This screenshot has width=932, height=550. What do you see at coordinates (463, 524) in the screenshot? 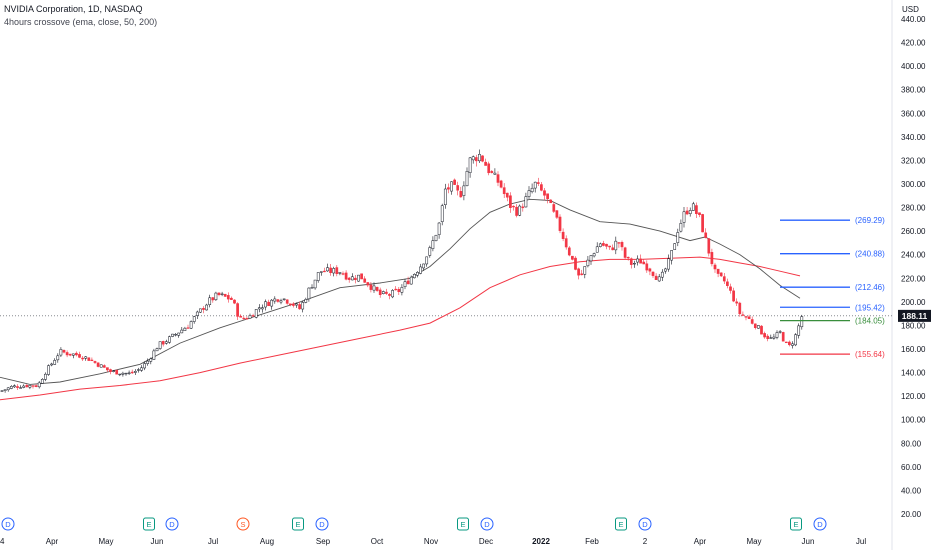
I see `event-earnings-marker` at bounding box center [463, 524].